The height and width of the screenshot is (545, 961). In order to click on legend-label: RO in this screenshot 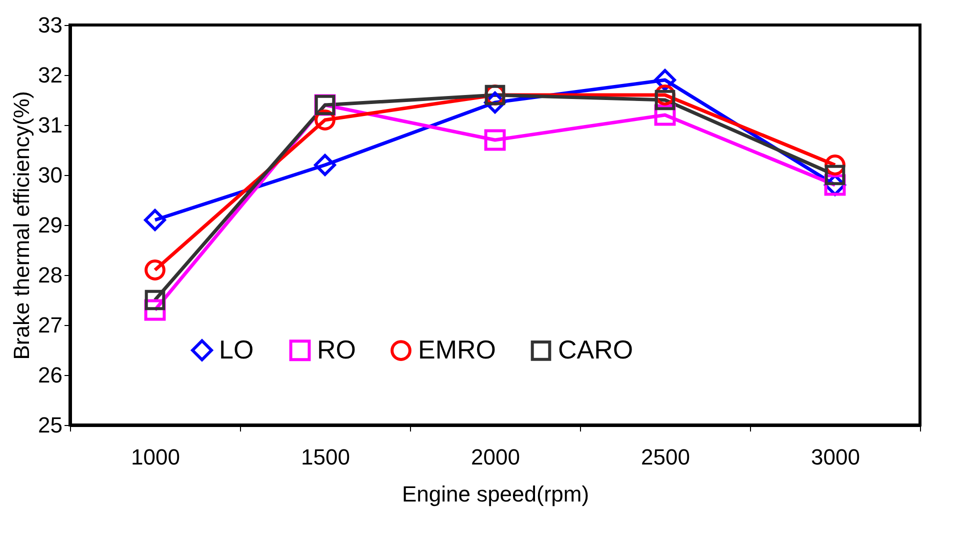, I will do `click(336, 349)`.